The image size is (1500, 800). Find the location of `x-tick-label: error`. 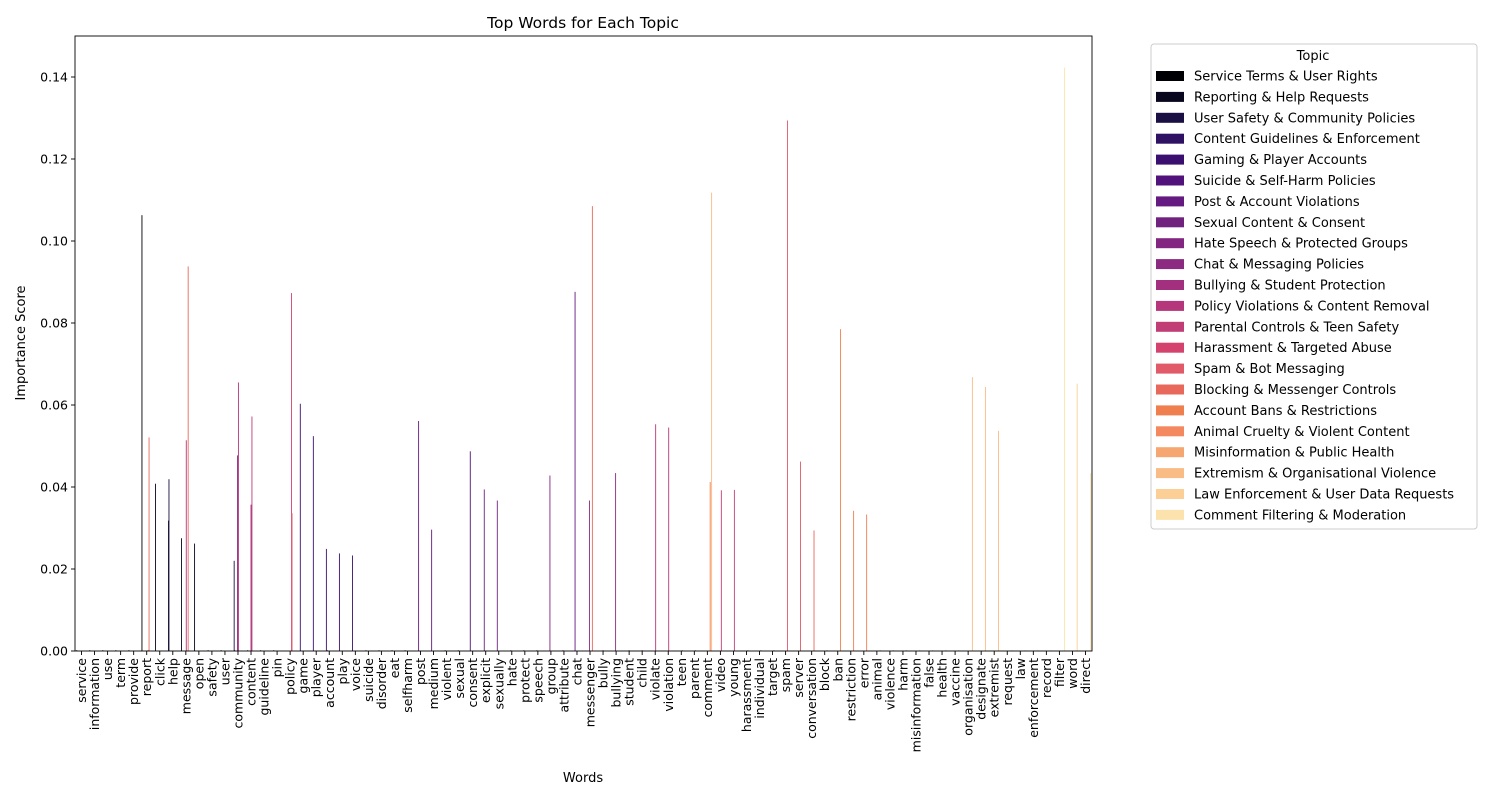

x-tick-label: error is located at coordinates (863, 672).